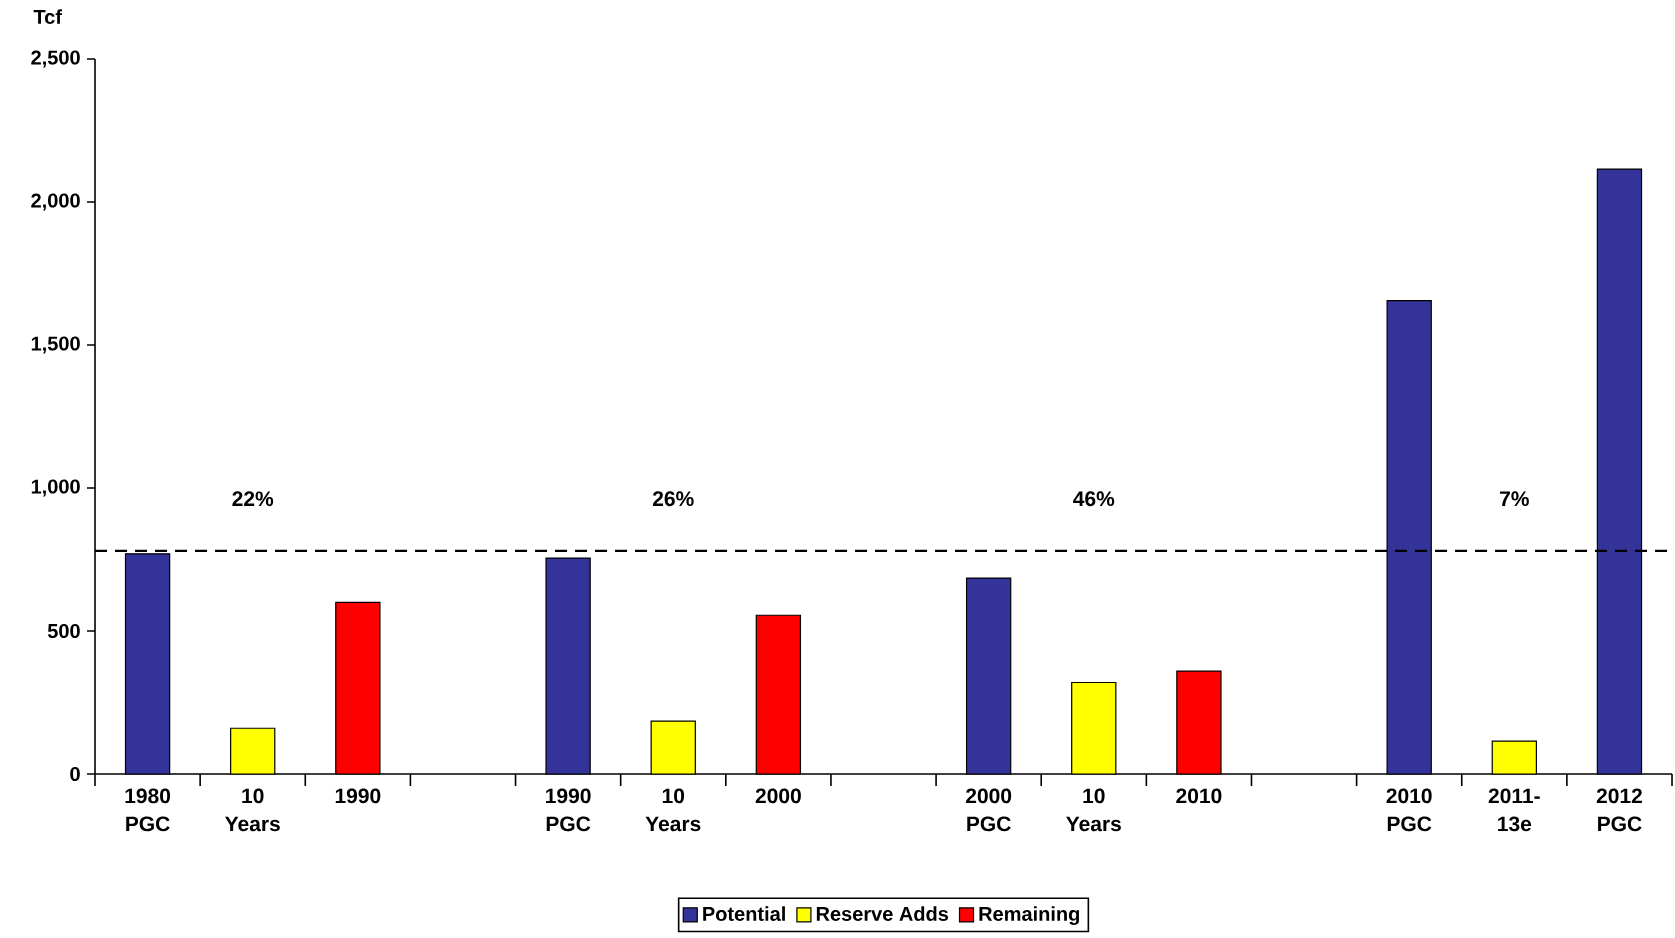  I want to click on x-tick-label: 2011-13e, so click(1514, 810).